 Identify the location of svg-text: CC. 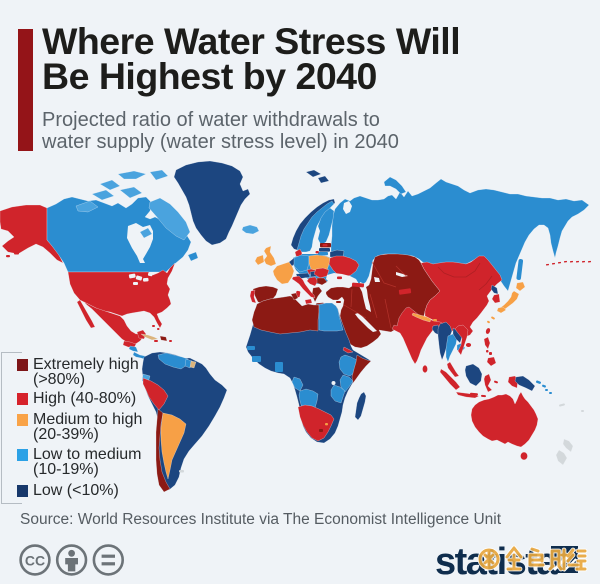
(35, 561).